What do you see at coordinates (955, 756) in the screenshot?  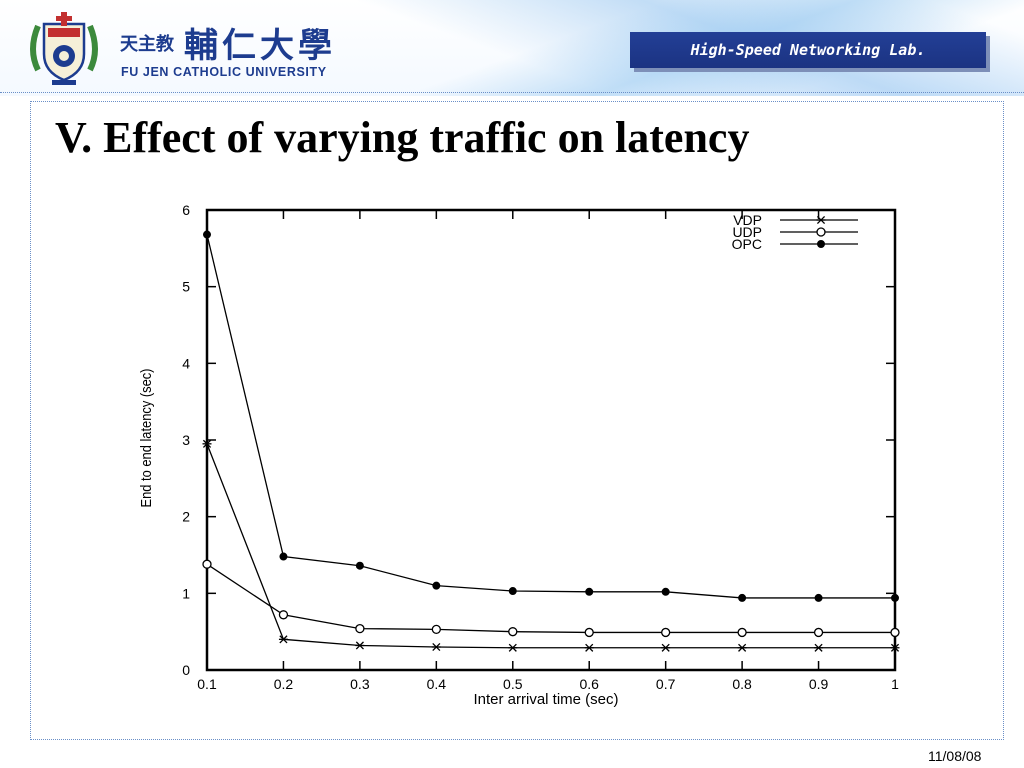 I see `footer-date: 11/08/08` at bounding box center [955, 756].